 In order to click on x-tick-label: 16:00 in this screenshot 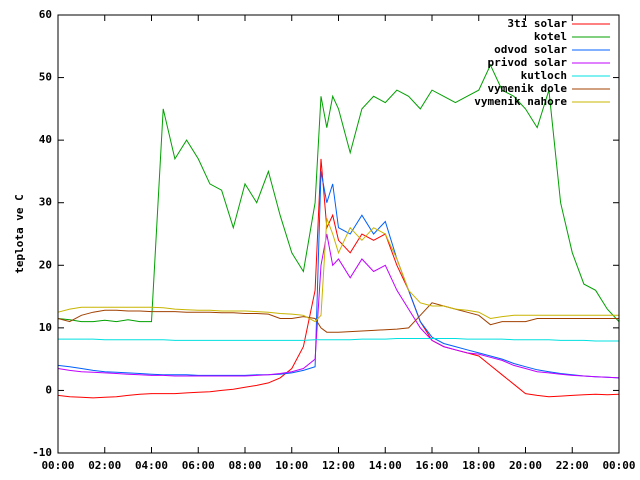, I will do `click(431, 465)`.